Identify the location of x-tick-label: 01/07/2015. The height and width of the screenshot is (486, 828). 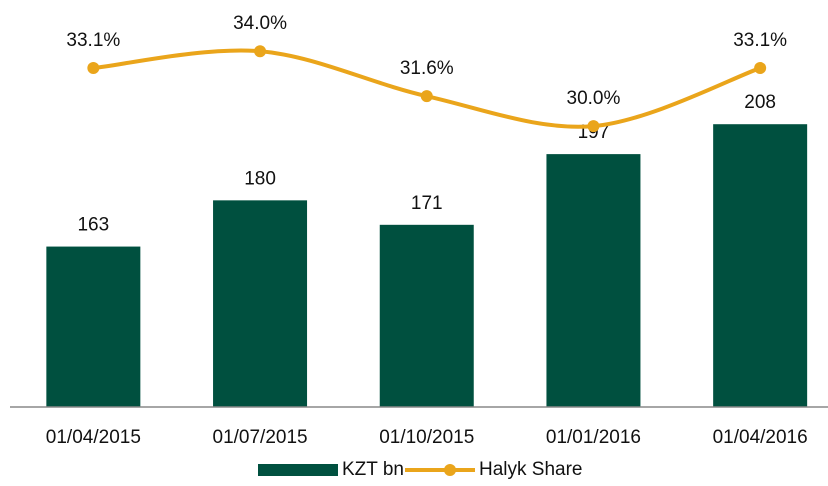
(260, 437).